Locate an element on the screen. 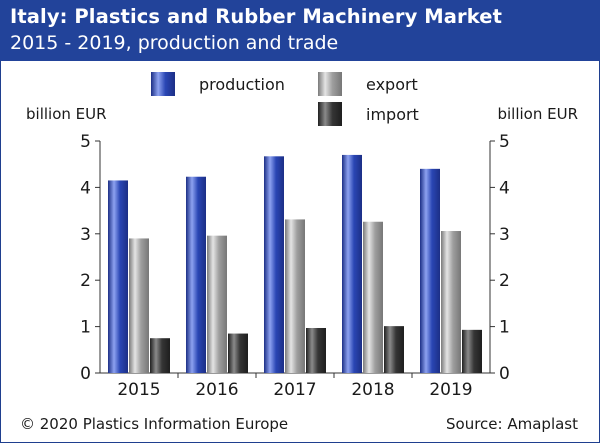 This screenshot has width=600, height=443. y-tick-label-left: 0 is located at coordinates (85, 374).